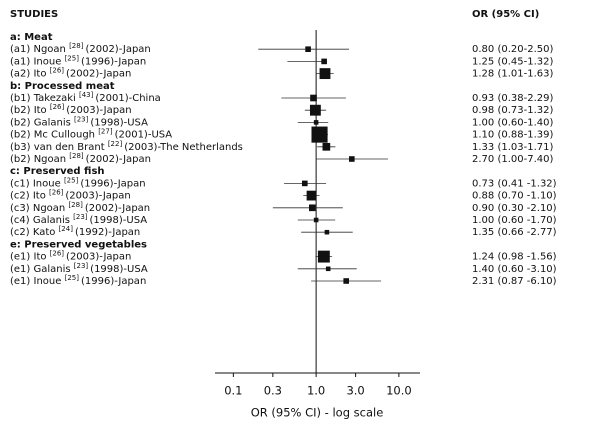  I want to click on study-ref: [27], so click(105, 132).